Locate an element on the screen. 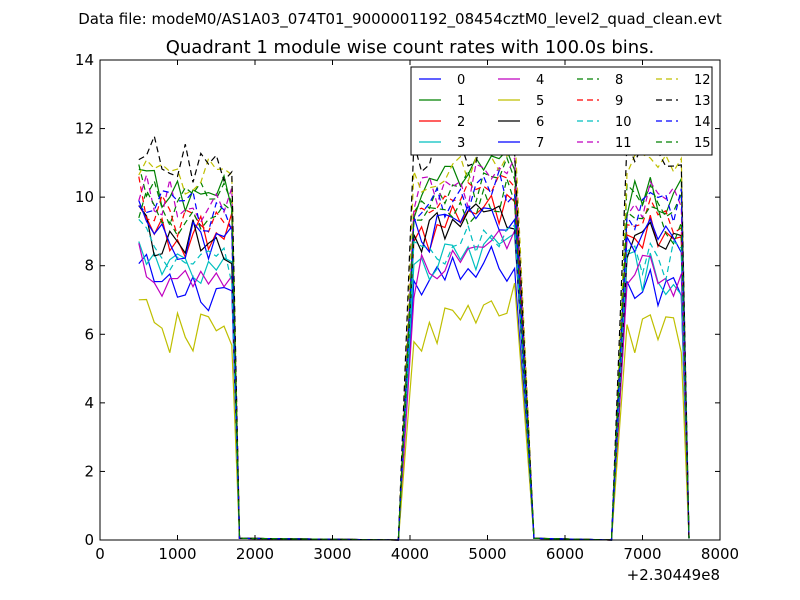  legend-label: 6 is located at coordinates (540, 122).